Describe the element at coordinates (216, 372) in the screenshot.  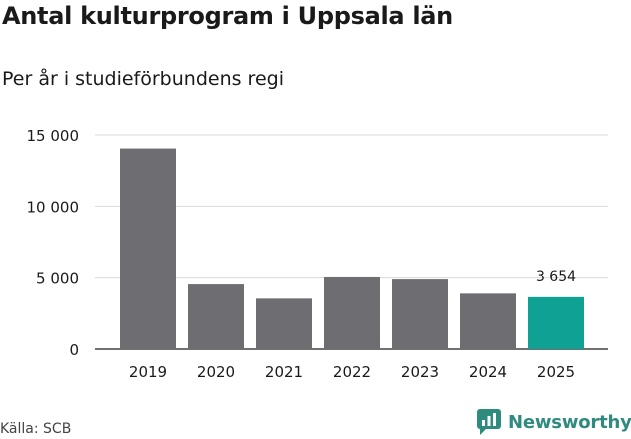
I see `x-tick-label: 2020` at that location.